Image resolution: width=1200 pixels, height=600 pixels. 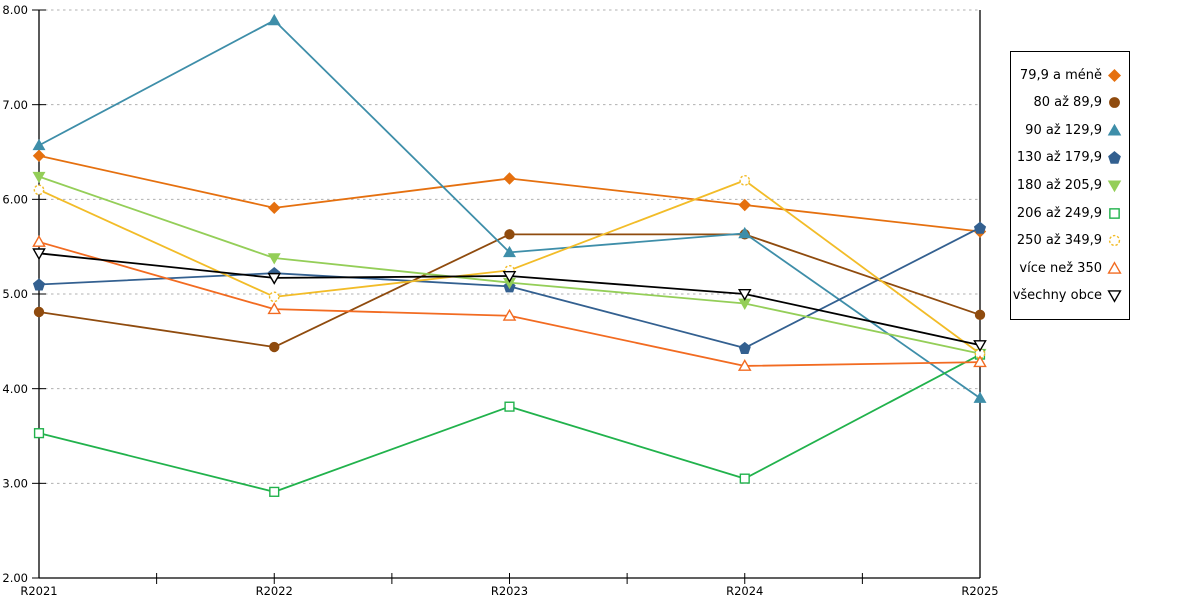 I want to click on legend-item-label: 80 až 89,9, so click(x=1067, y=103).